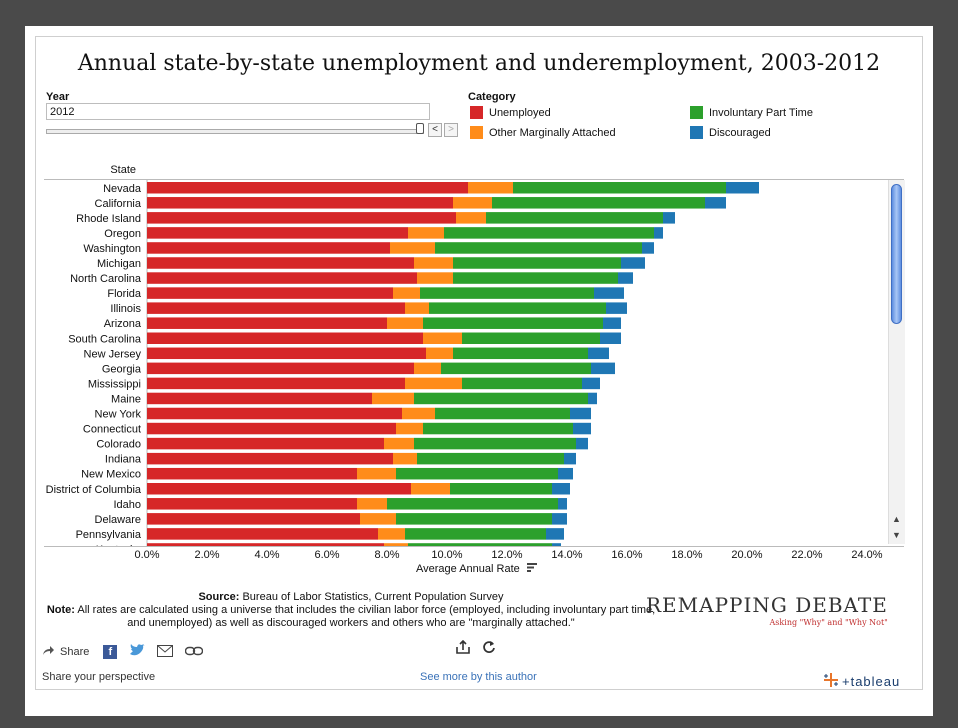  I want to click on share-arrow-icon, so click(48, 652).